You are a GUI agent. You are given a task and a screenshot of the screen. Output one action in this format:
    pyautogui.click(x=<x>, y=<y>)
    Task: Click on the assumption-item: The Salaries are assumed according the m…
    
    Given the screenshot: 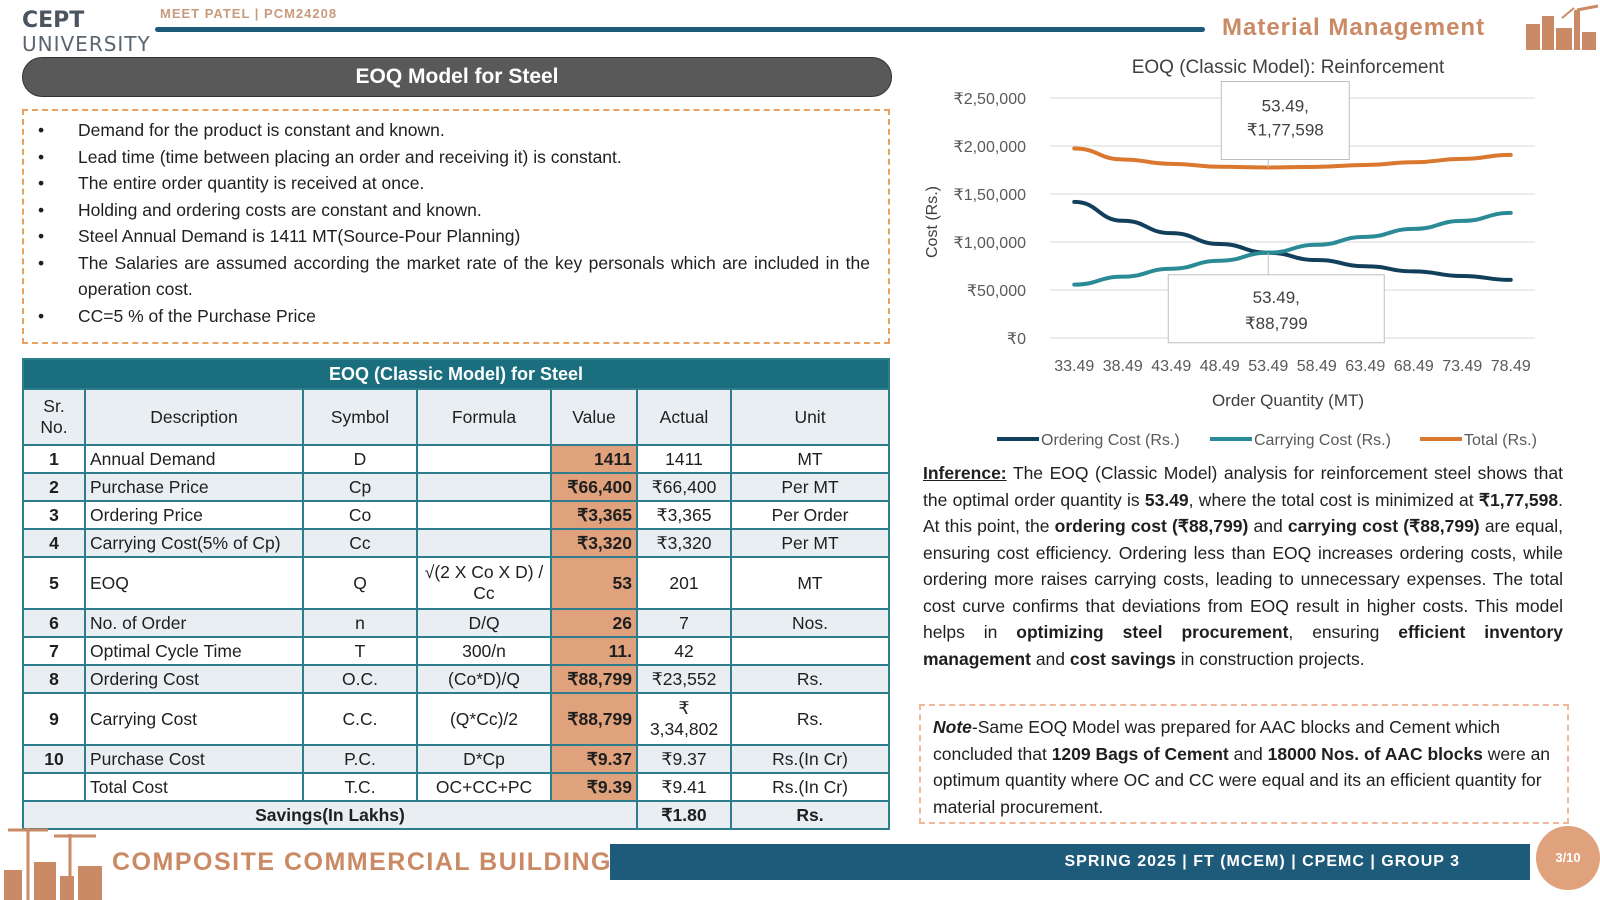 What is the action you would take?
    pyautogui.click(x=454, y=276)
    